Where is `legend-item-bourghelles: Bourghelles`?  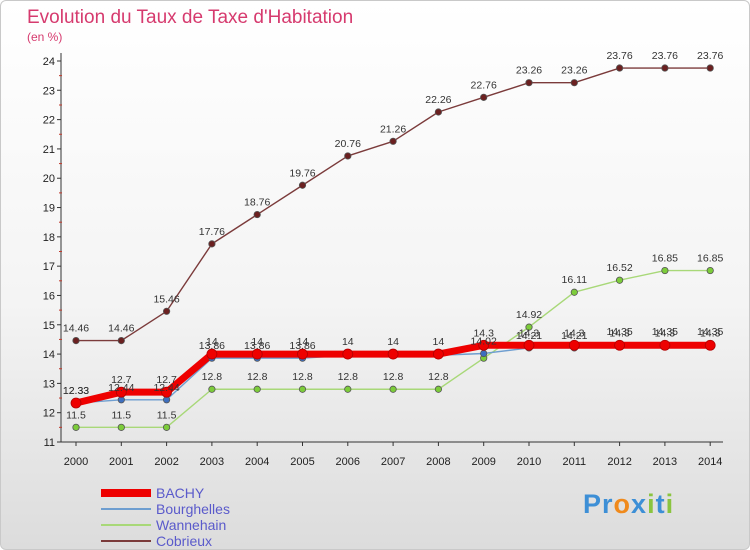 legend-item-bourghelles: Bourghelles is located at coordinates (211, 509).